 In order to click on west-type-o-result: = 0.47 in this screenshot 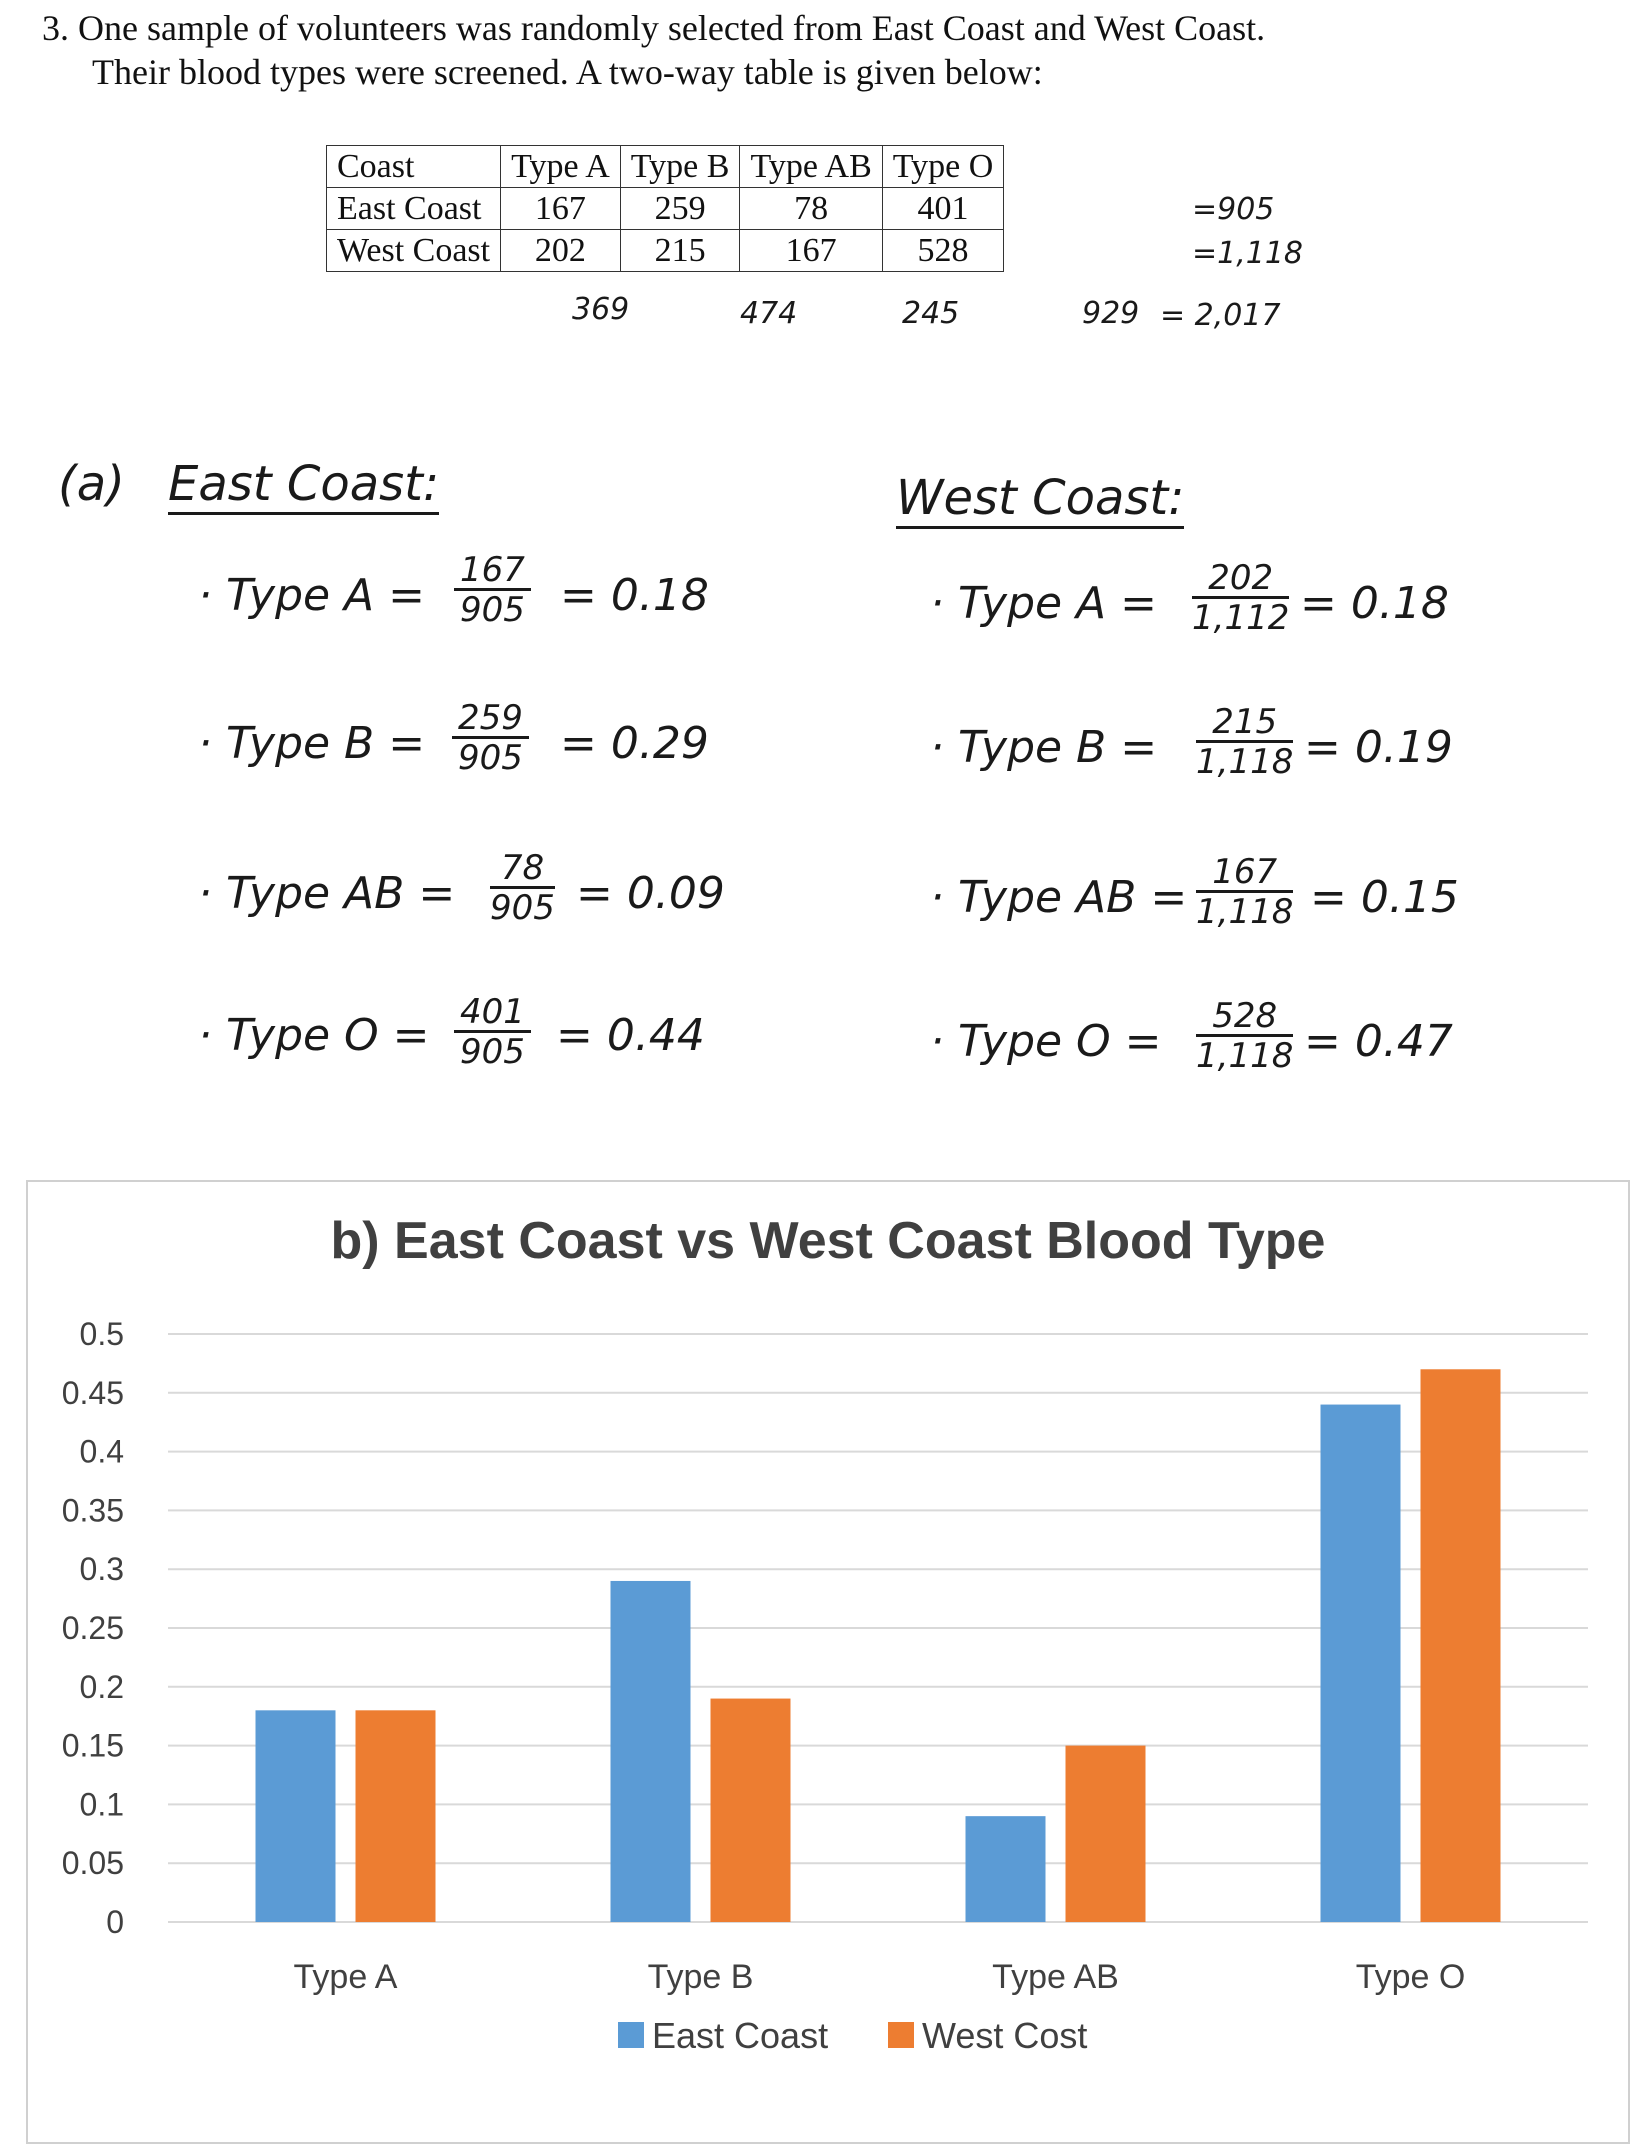, I will do `click(1378, 1041)`.